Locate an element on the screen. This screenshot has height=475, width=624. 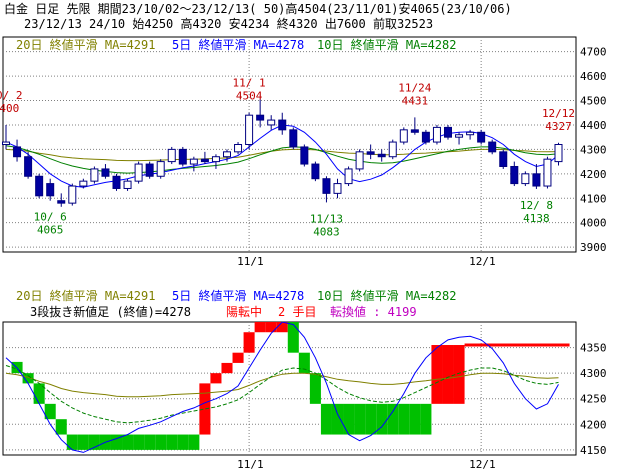
high-value-label: 4327 is located at coordinates (558, 126).